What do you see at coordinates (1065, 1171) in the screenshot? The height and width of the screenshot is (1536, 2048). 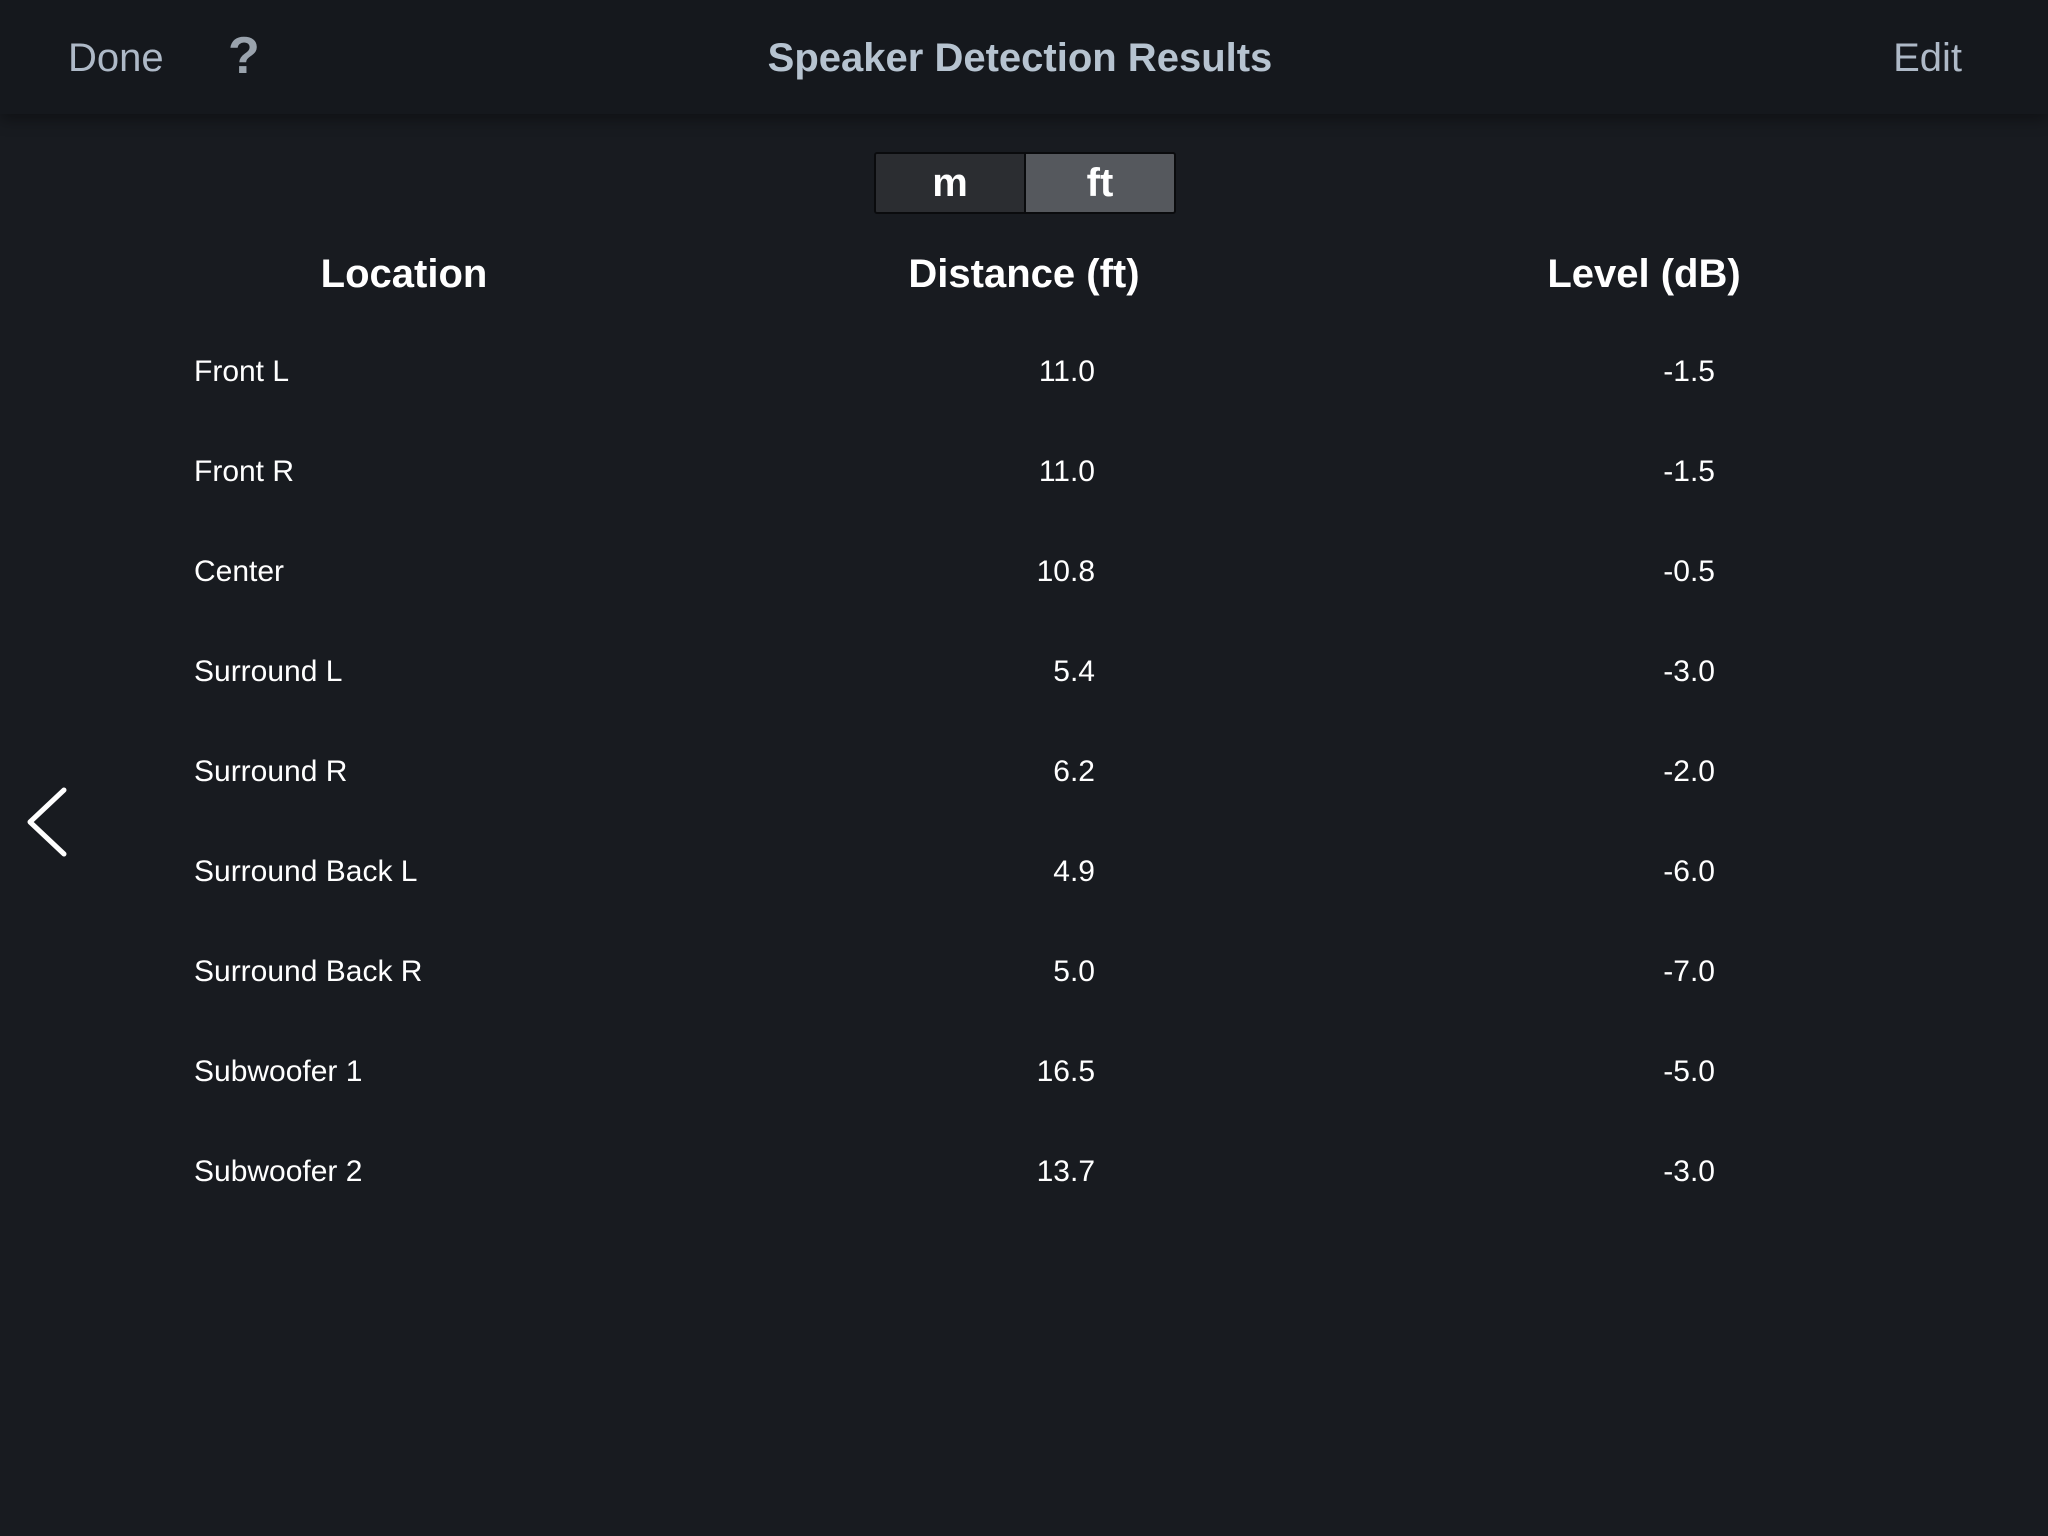 I see `distance-cell: 13.7` at bounding box center [1065, 1171].